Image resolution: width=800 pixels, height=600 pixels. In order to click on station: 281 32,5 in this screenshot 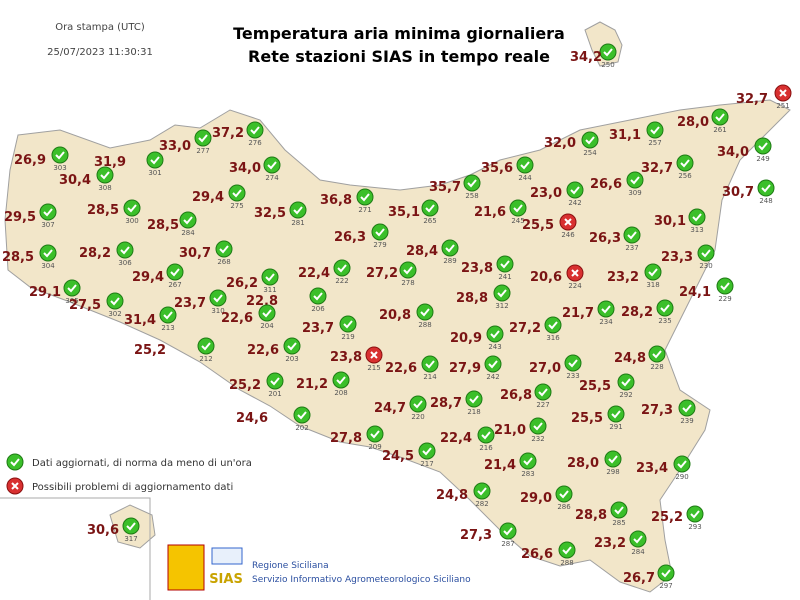, I will do `click(280, 214)`.